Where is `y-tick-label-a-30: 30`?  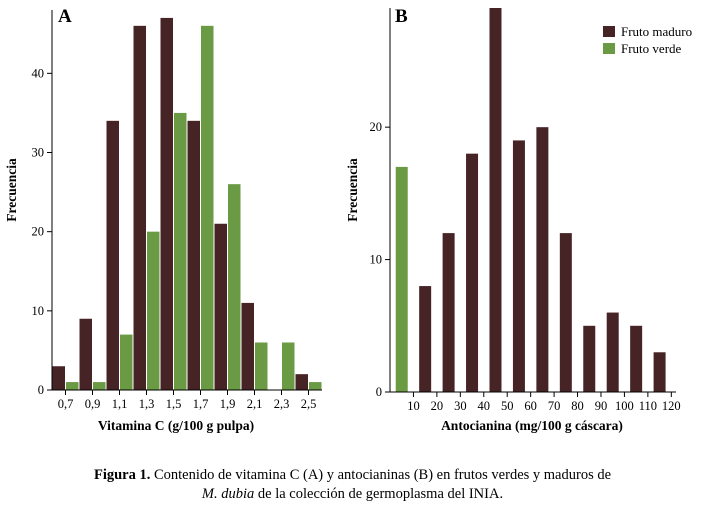 y-tick-label-a-30: 30 is located at coordinates (38, 153).